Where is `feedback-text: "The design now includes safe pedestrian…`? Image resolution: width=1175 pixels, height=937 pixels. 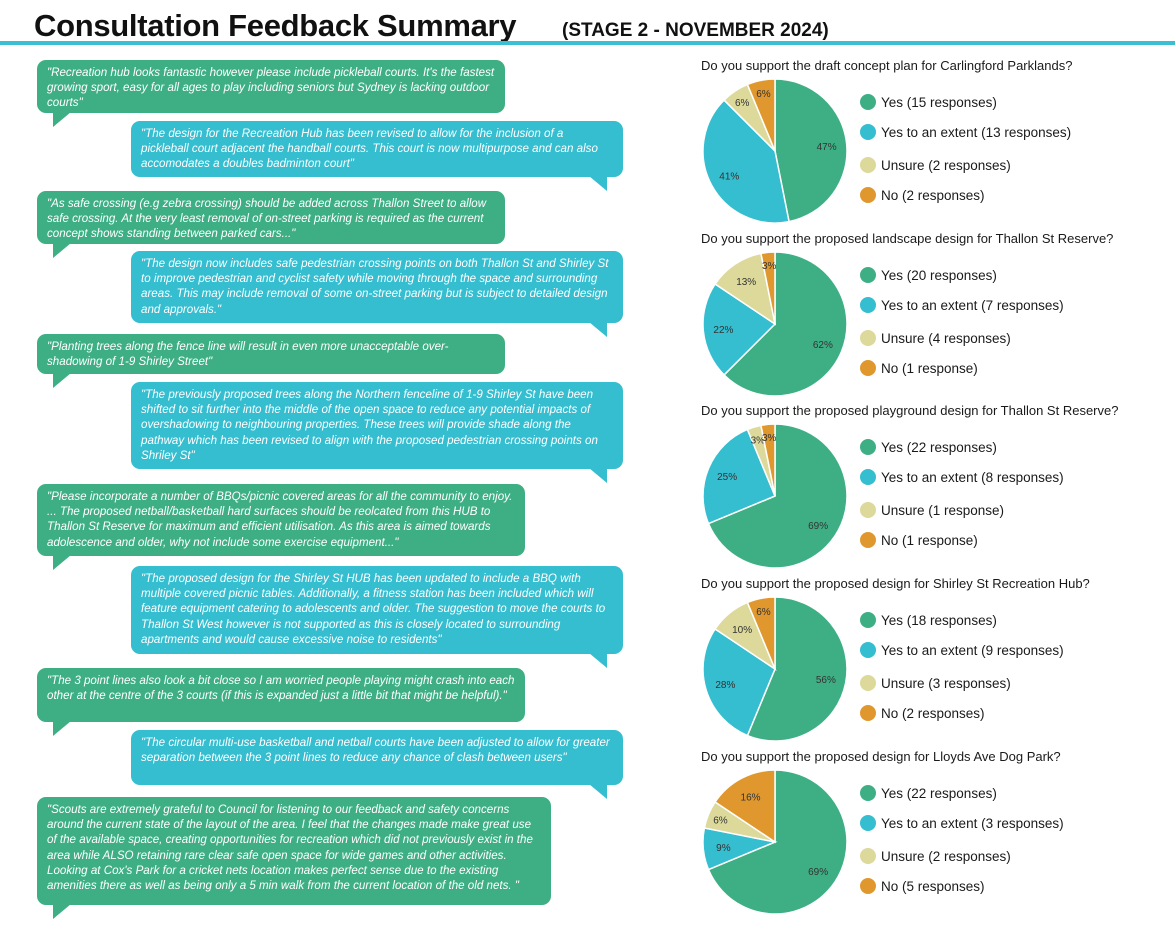 feedback-text: "The design now includes safe pedestrian… is located at coordinates (375, 286).